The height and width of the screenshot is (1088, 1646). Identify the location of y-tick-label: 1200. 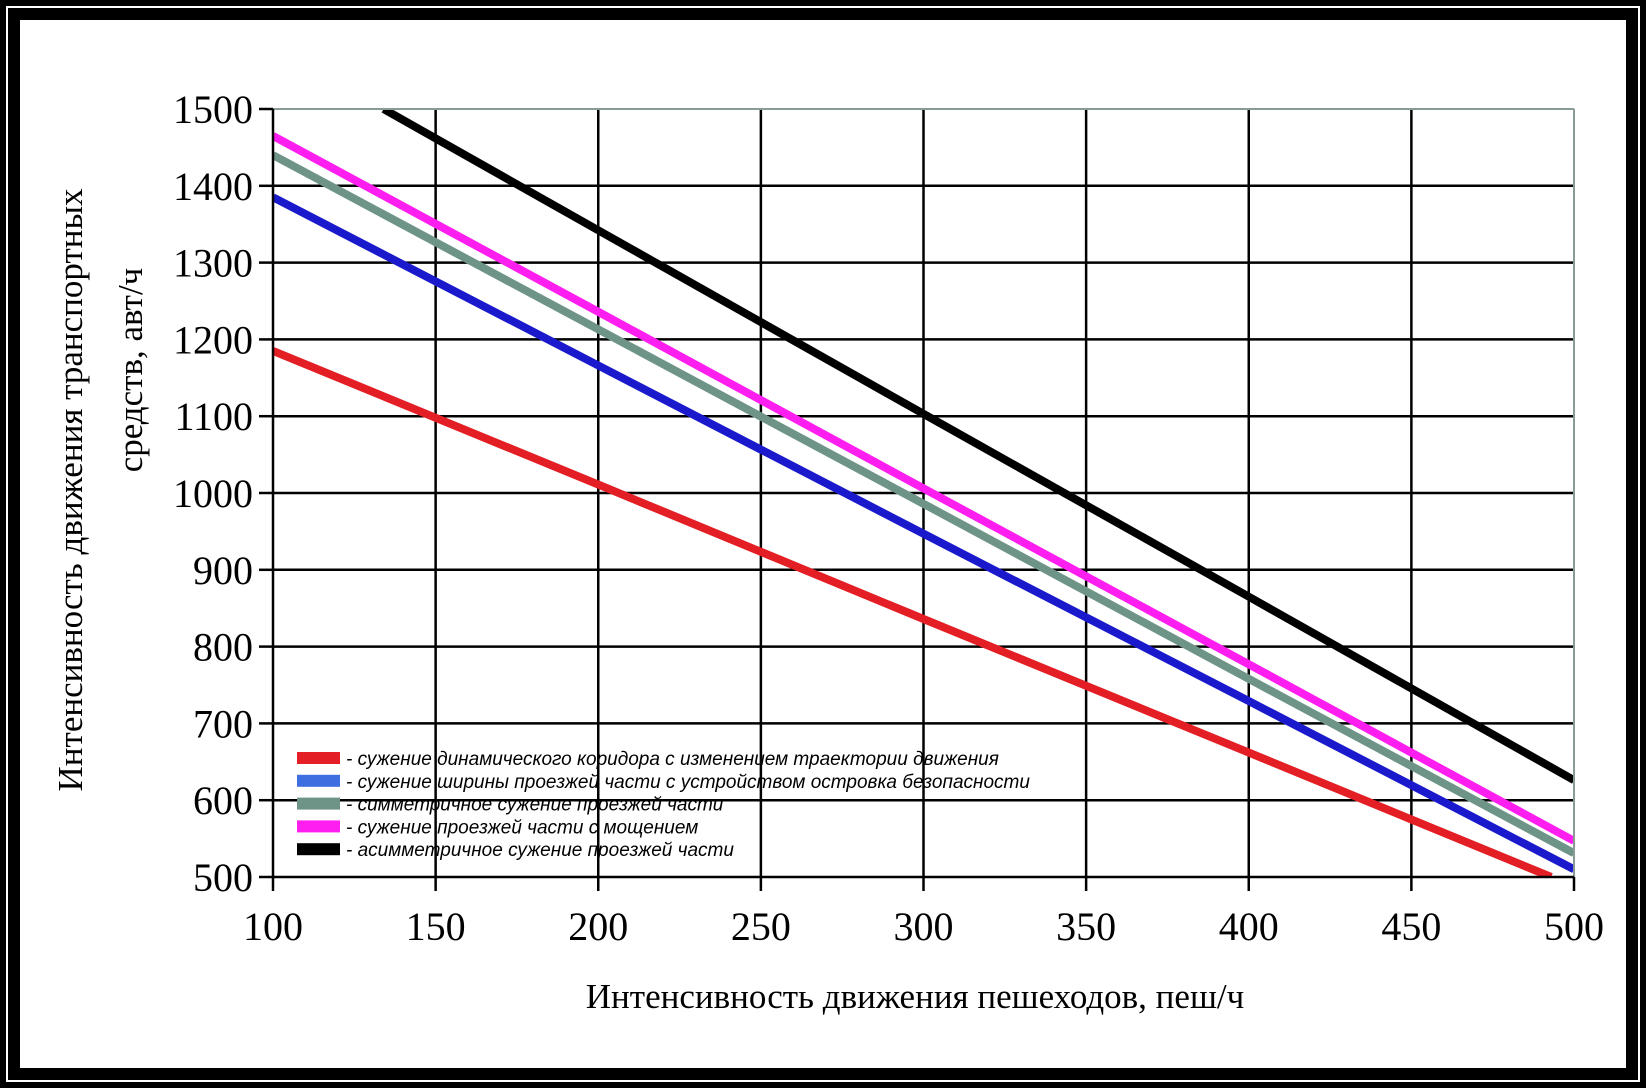
(213, 339).